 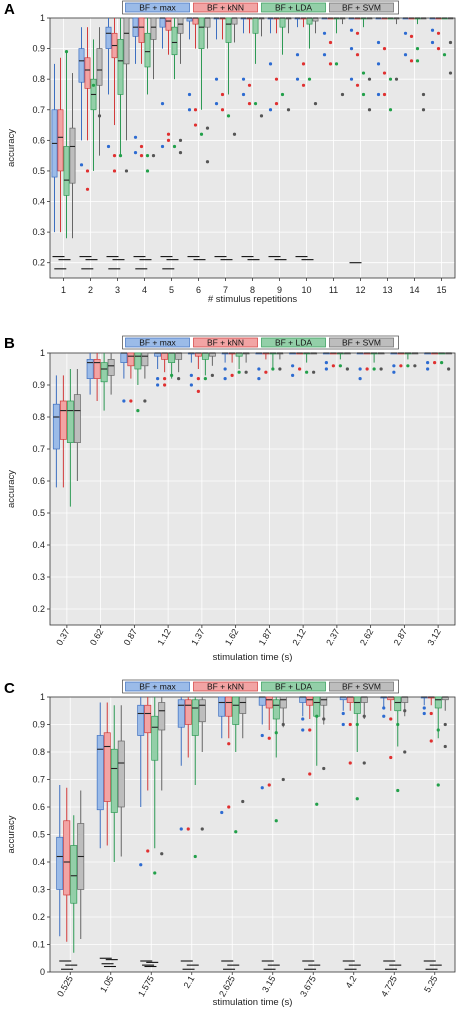 I want to click on y-tick-label: 0.2, so click(x=38, y=263).